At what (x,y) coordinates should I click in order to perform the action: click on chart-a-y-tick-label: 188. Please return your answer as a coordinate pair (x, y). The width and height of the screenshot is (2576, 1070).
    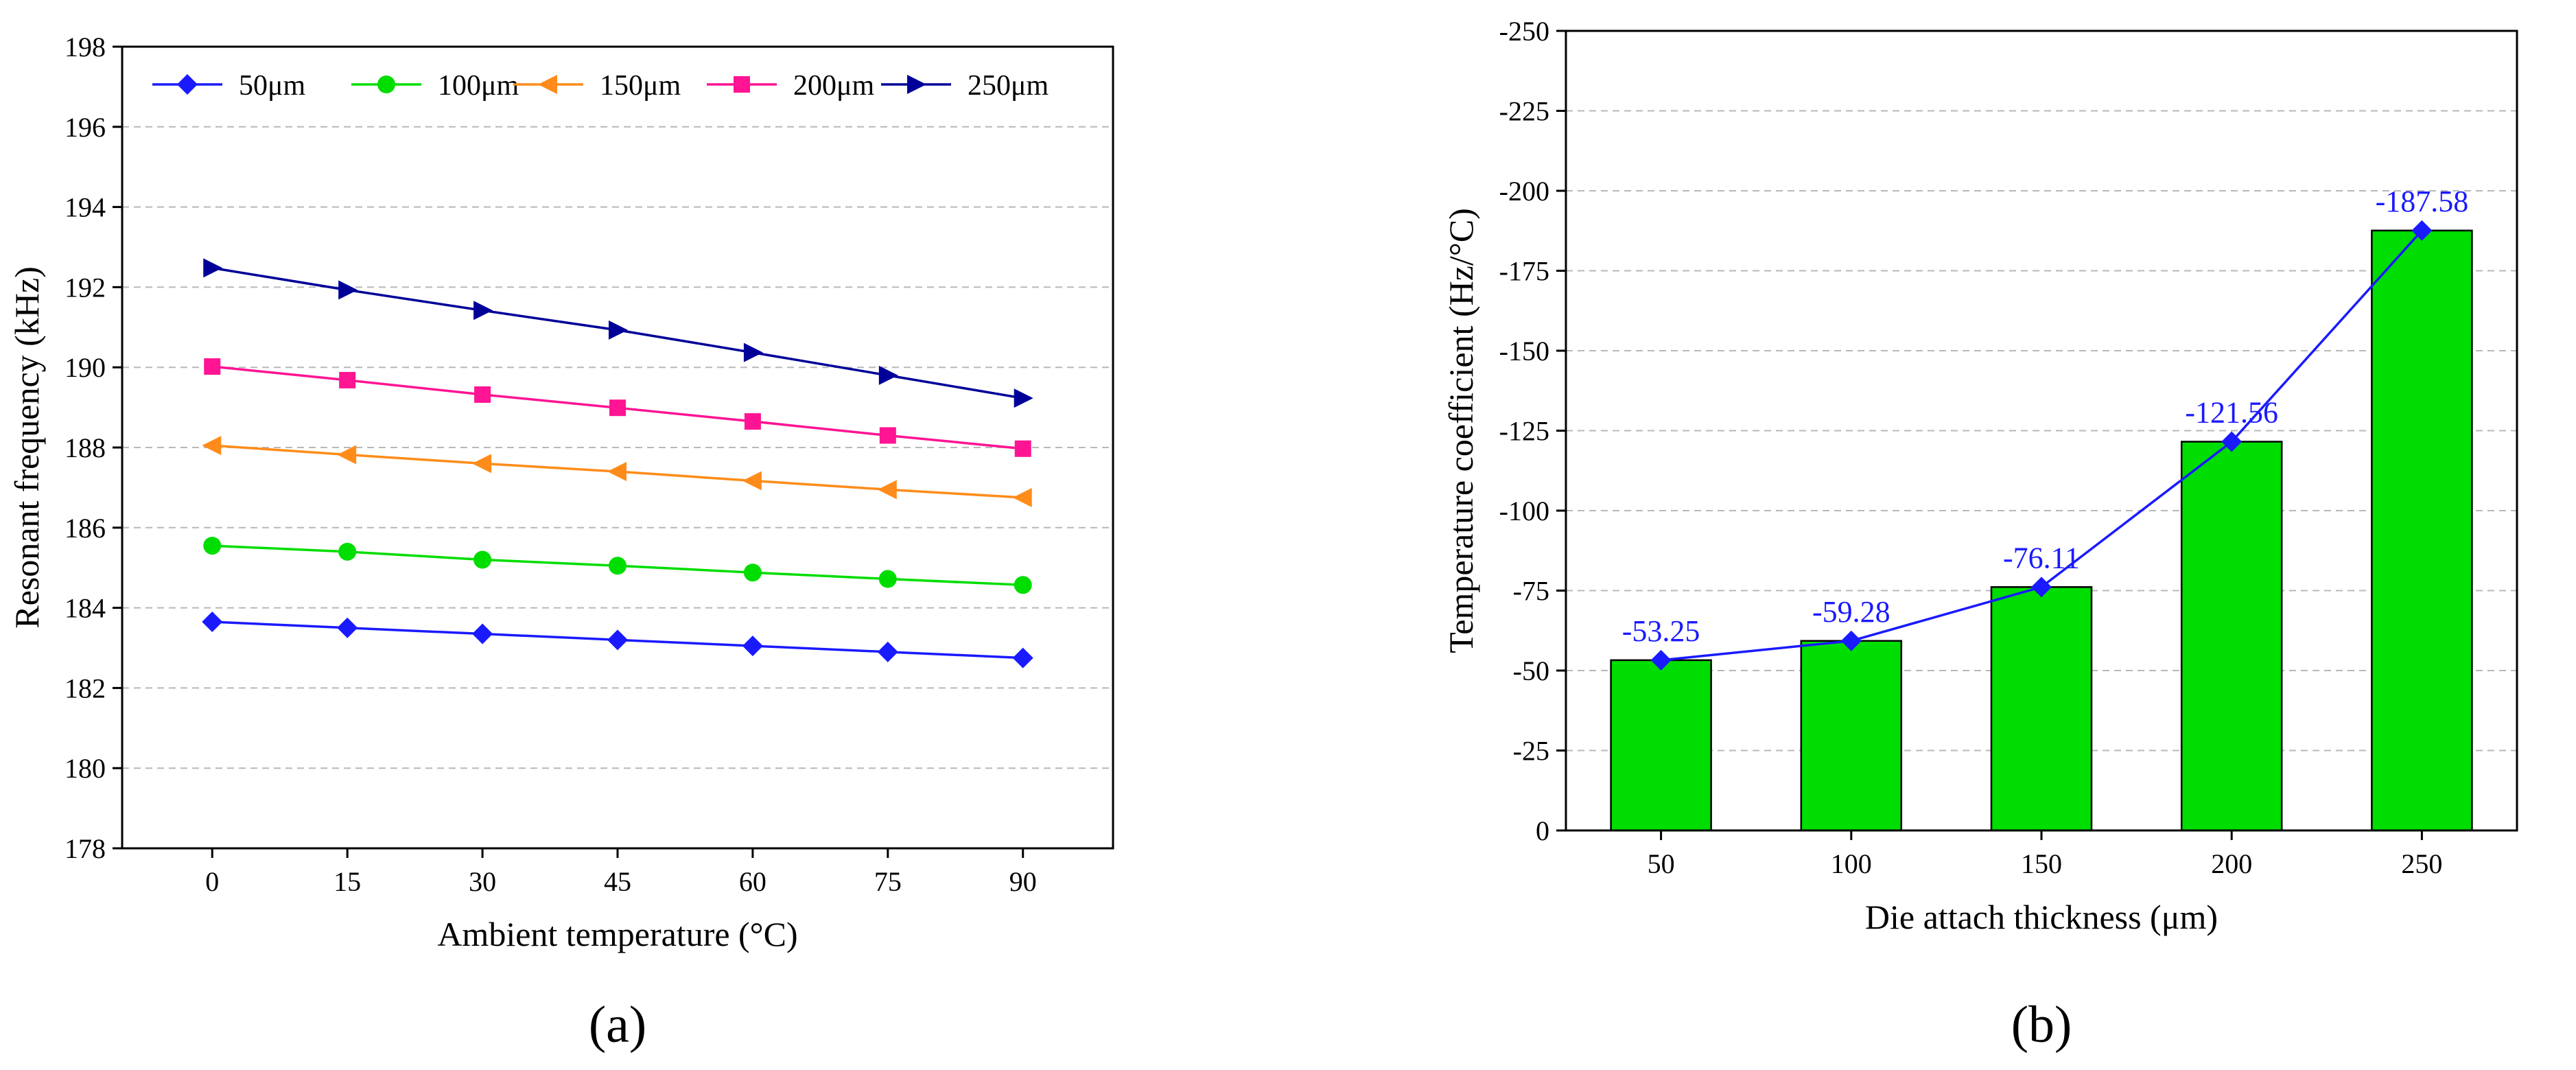
    Looking at the image, I should click on (85, 447).